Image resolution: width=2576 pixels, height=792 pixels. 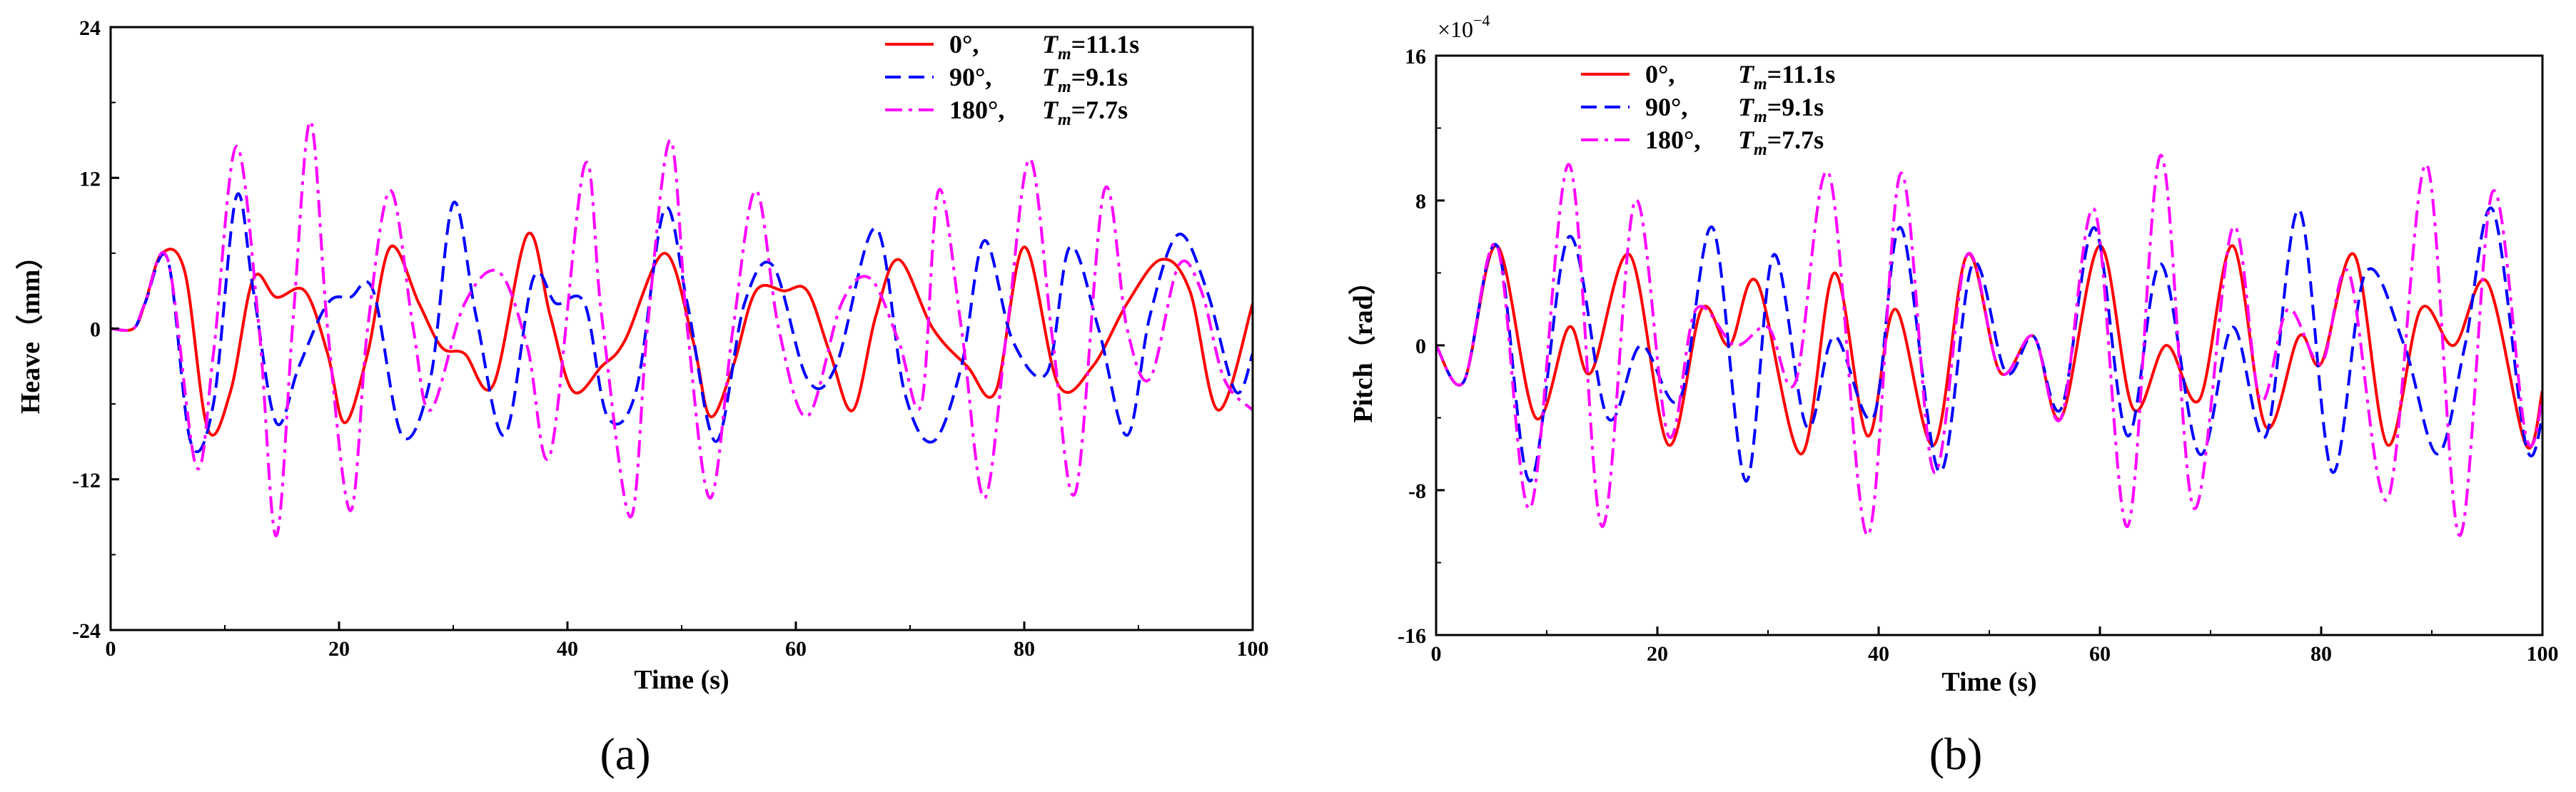 I want to click on pitch-x-tick-label: 40, so click(x=1878, y=654).